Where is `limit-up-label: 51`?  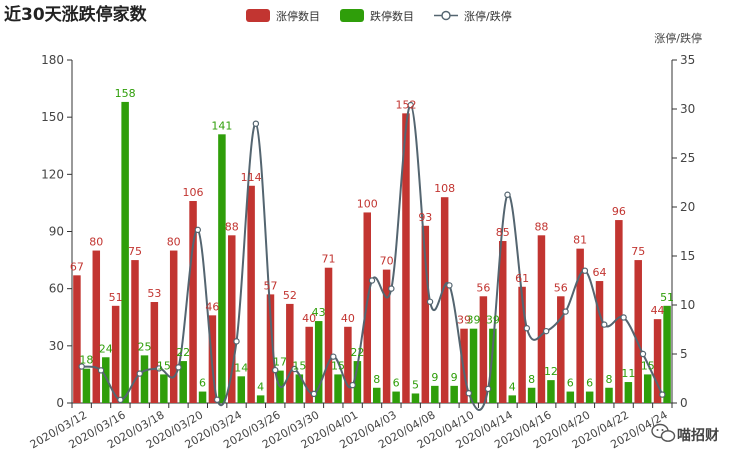
limit-up-label: 51 is located at coordinates (116, 297).